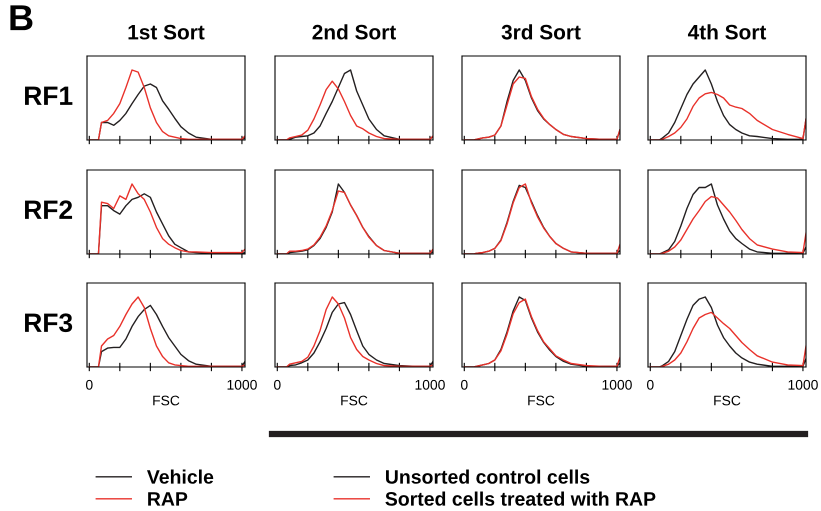  What do you see at coordinates (168, 499) in the screenshot?
I see `legend-label: RAP` at bounding box center [168, 499].